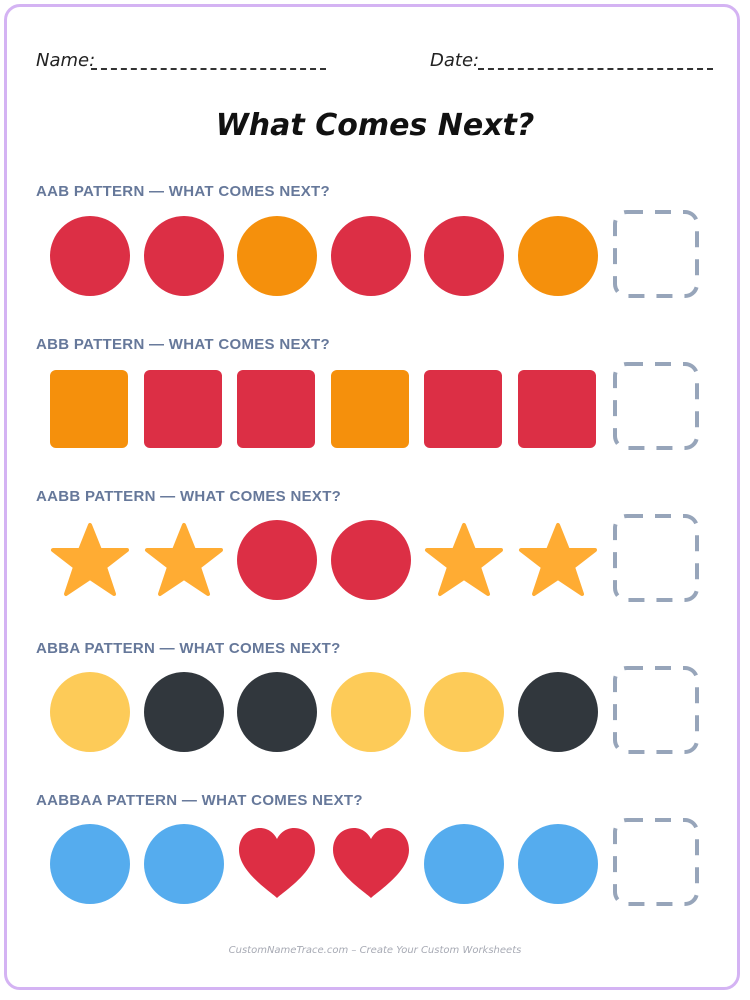 This screenshot has height=1000, width=750. What do you see at coordinates (183, 344) in the screenshot?
I see `pattern-label: ABB PATTERN — WHAT COMES NEXT?` at bounding box center [183, 344].